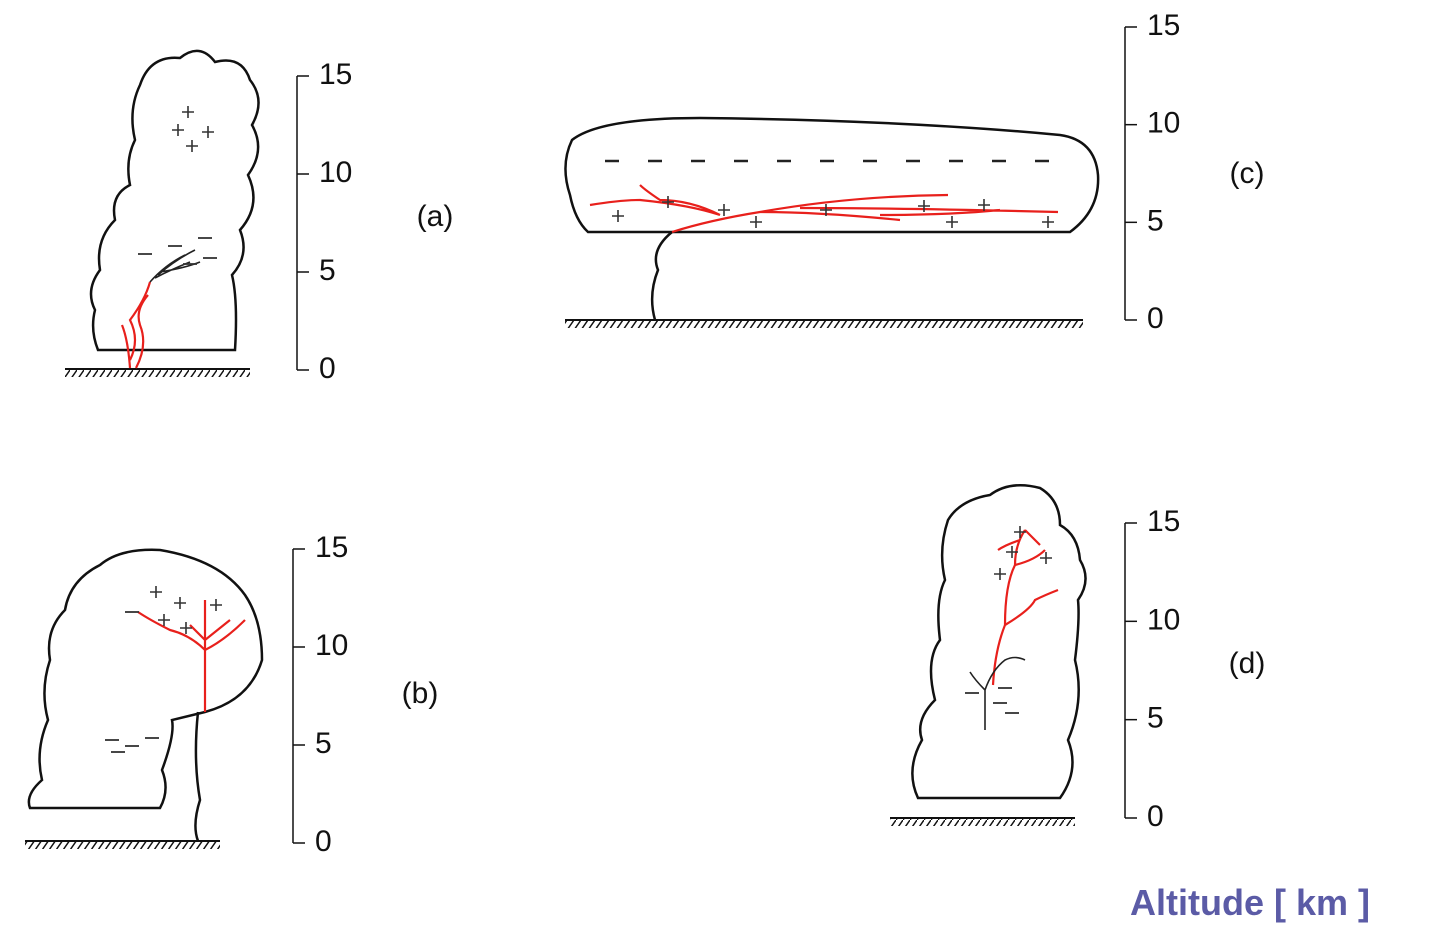  I want to click on panel-label: (a), so click(435, 216).